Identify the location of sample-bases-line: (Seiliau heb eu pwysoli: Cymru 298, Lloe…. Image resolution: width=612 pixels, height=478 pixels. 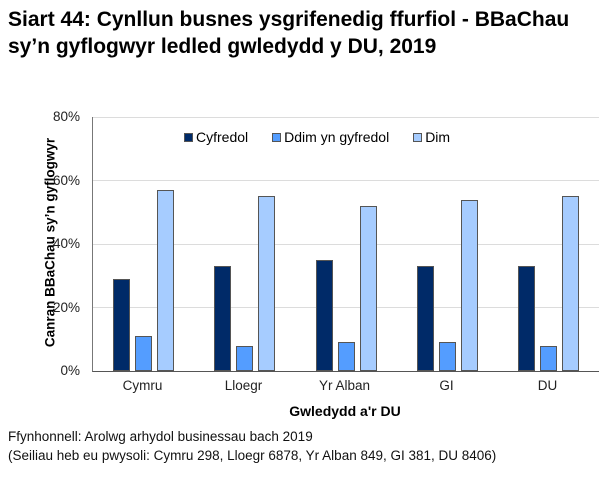
(252, 455).